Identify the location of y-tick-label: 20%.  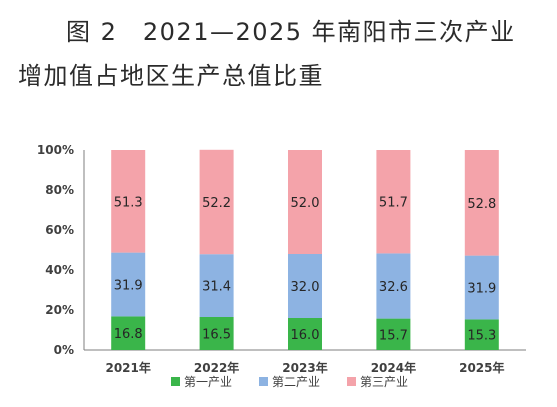
(59, 310).